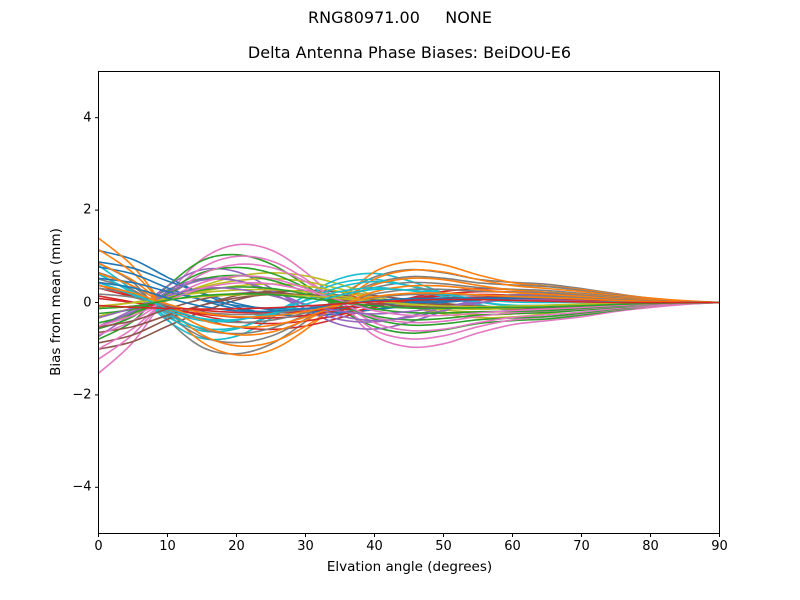  What do you see at coordinates (82, 487) in the screenshot?
I see `y-tick-label: −4` at bounding box center [82, 487].